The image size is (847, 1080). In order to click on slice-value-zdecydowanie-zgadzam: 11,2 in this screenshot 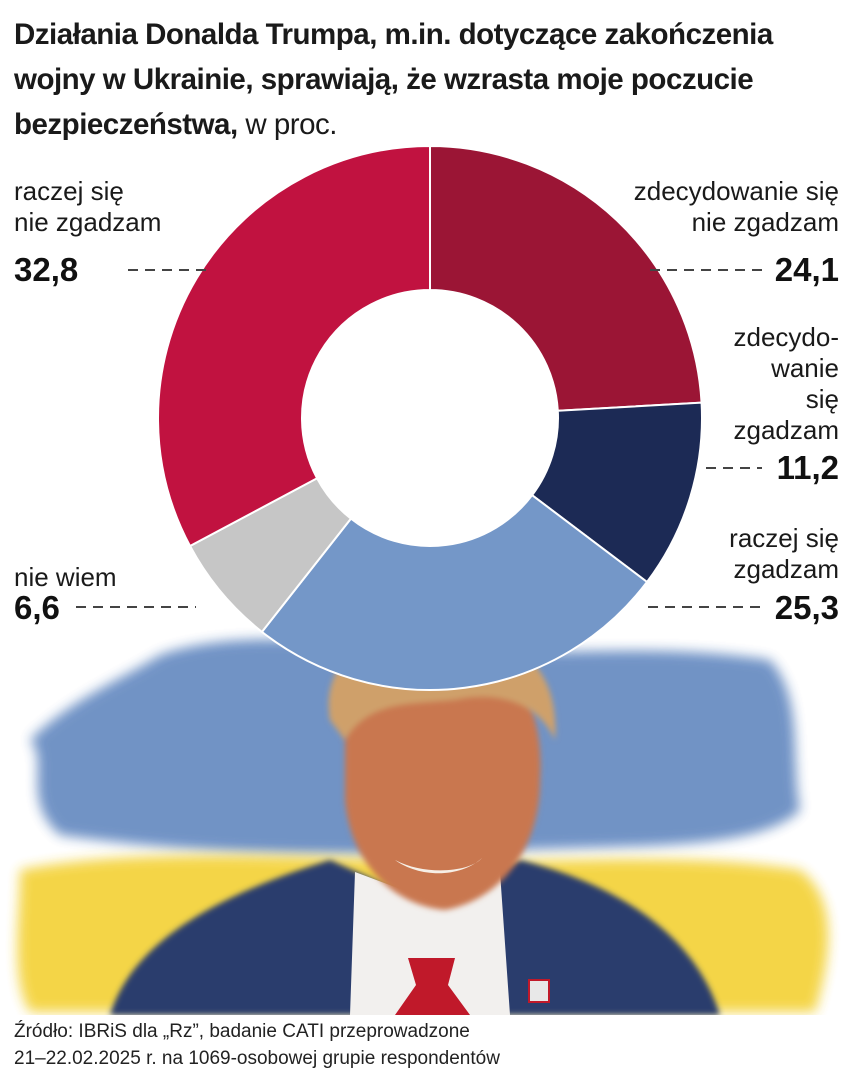, I will do `click(807, 467)`.